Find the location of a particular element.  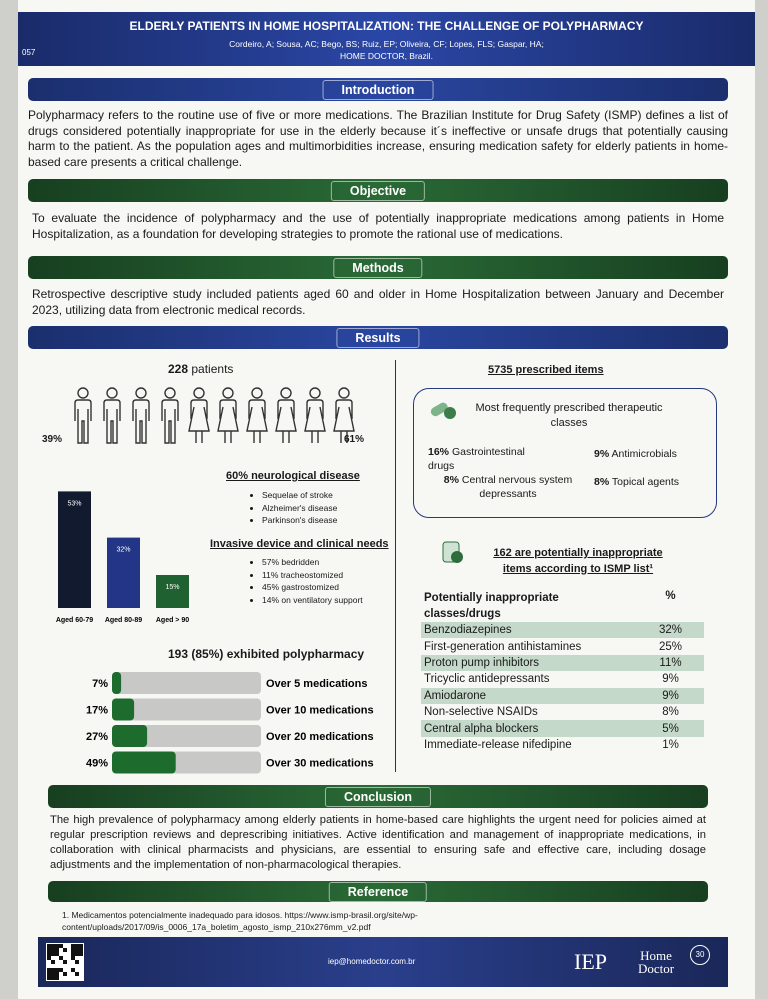

value-label: 49% is located at coordinates (97, 764).